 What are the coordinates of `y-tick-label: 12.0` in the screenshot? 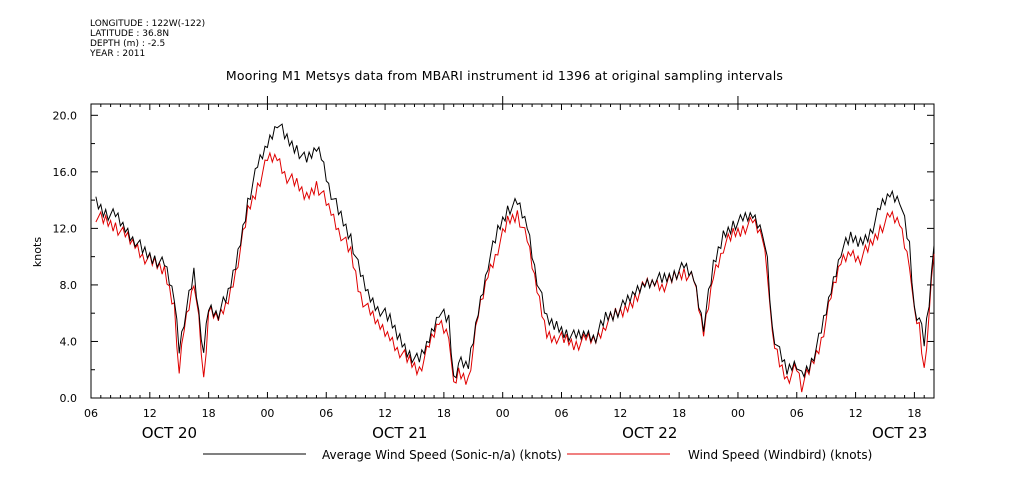 It's located at (65, 228).